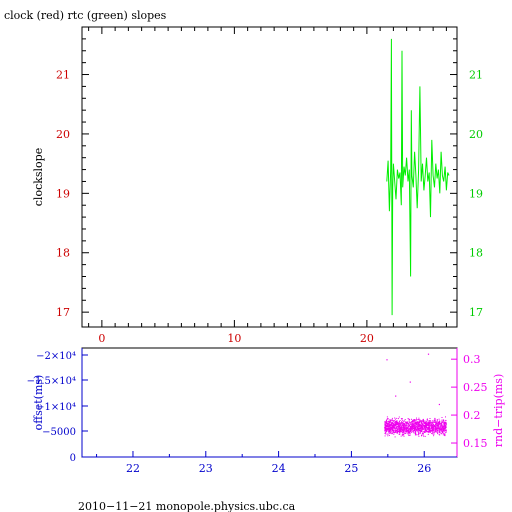  I want to click on y-tick-label-left: 0, so click(73, 458).